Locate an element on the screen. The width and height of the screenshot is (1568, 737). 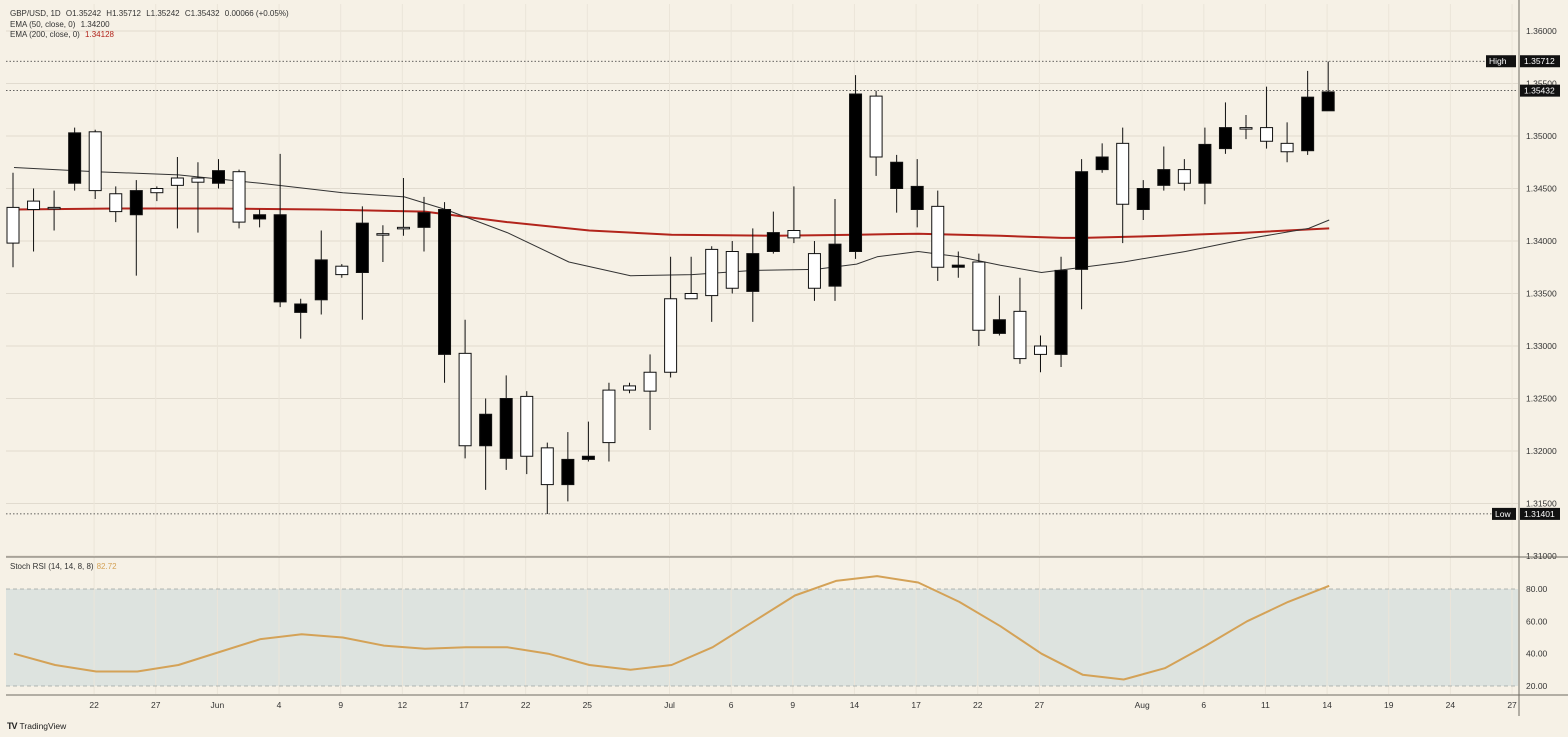
date-tick-label: 25 is located at coordinates (588, 705).